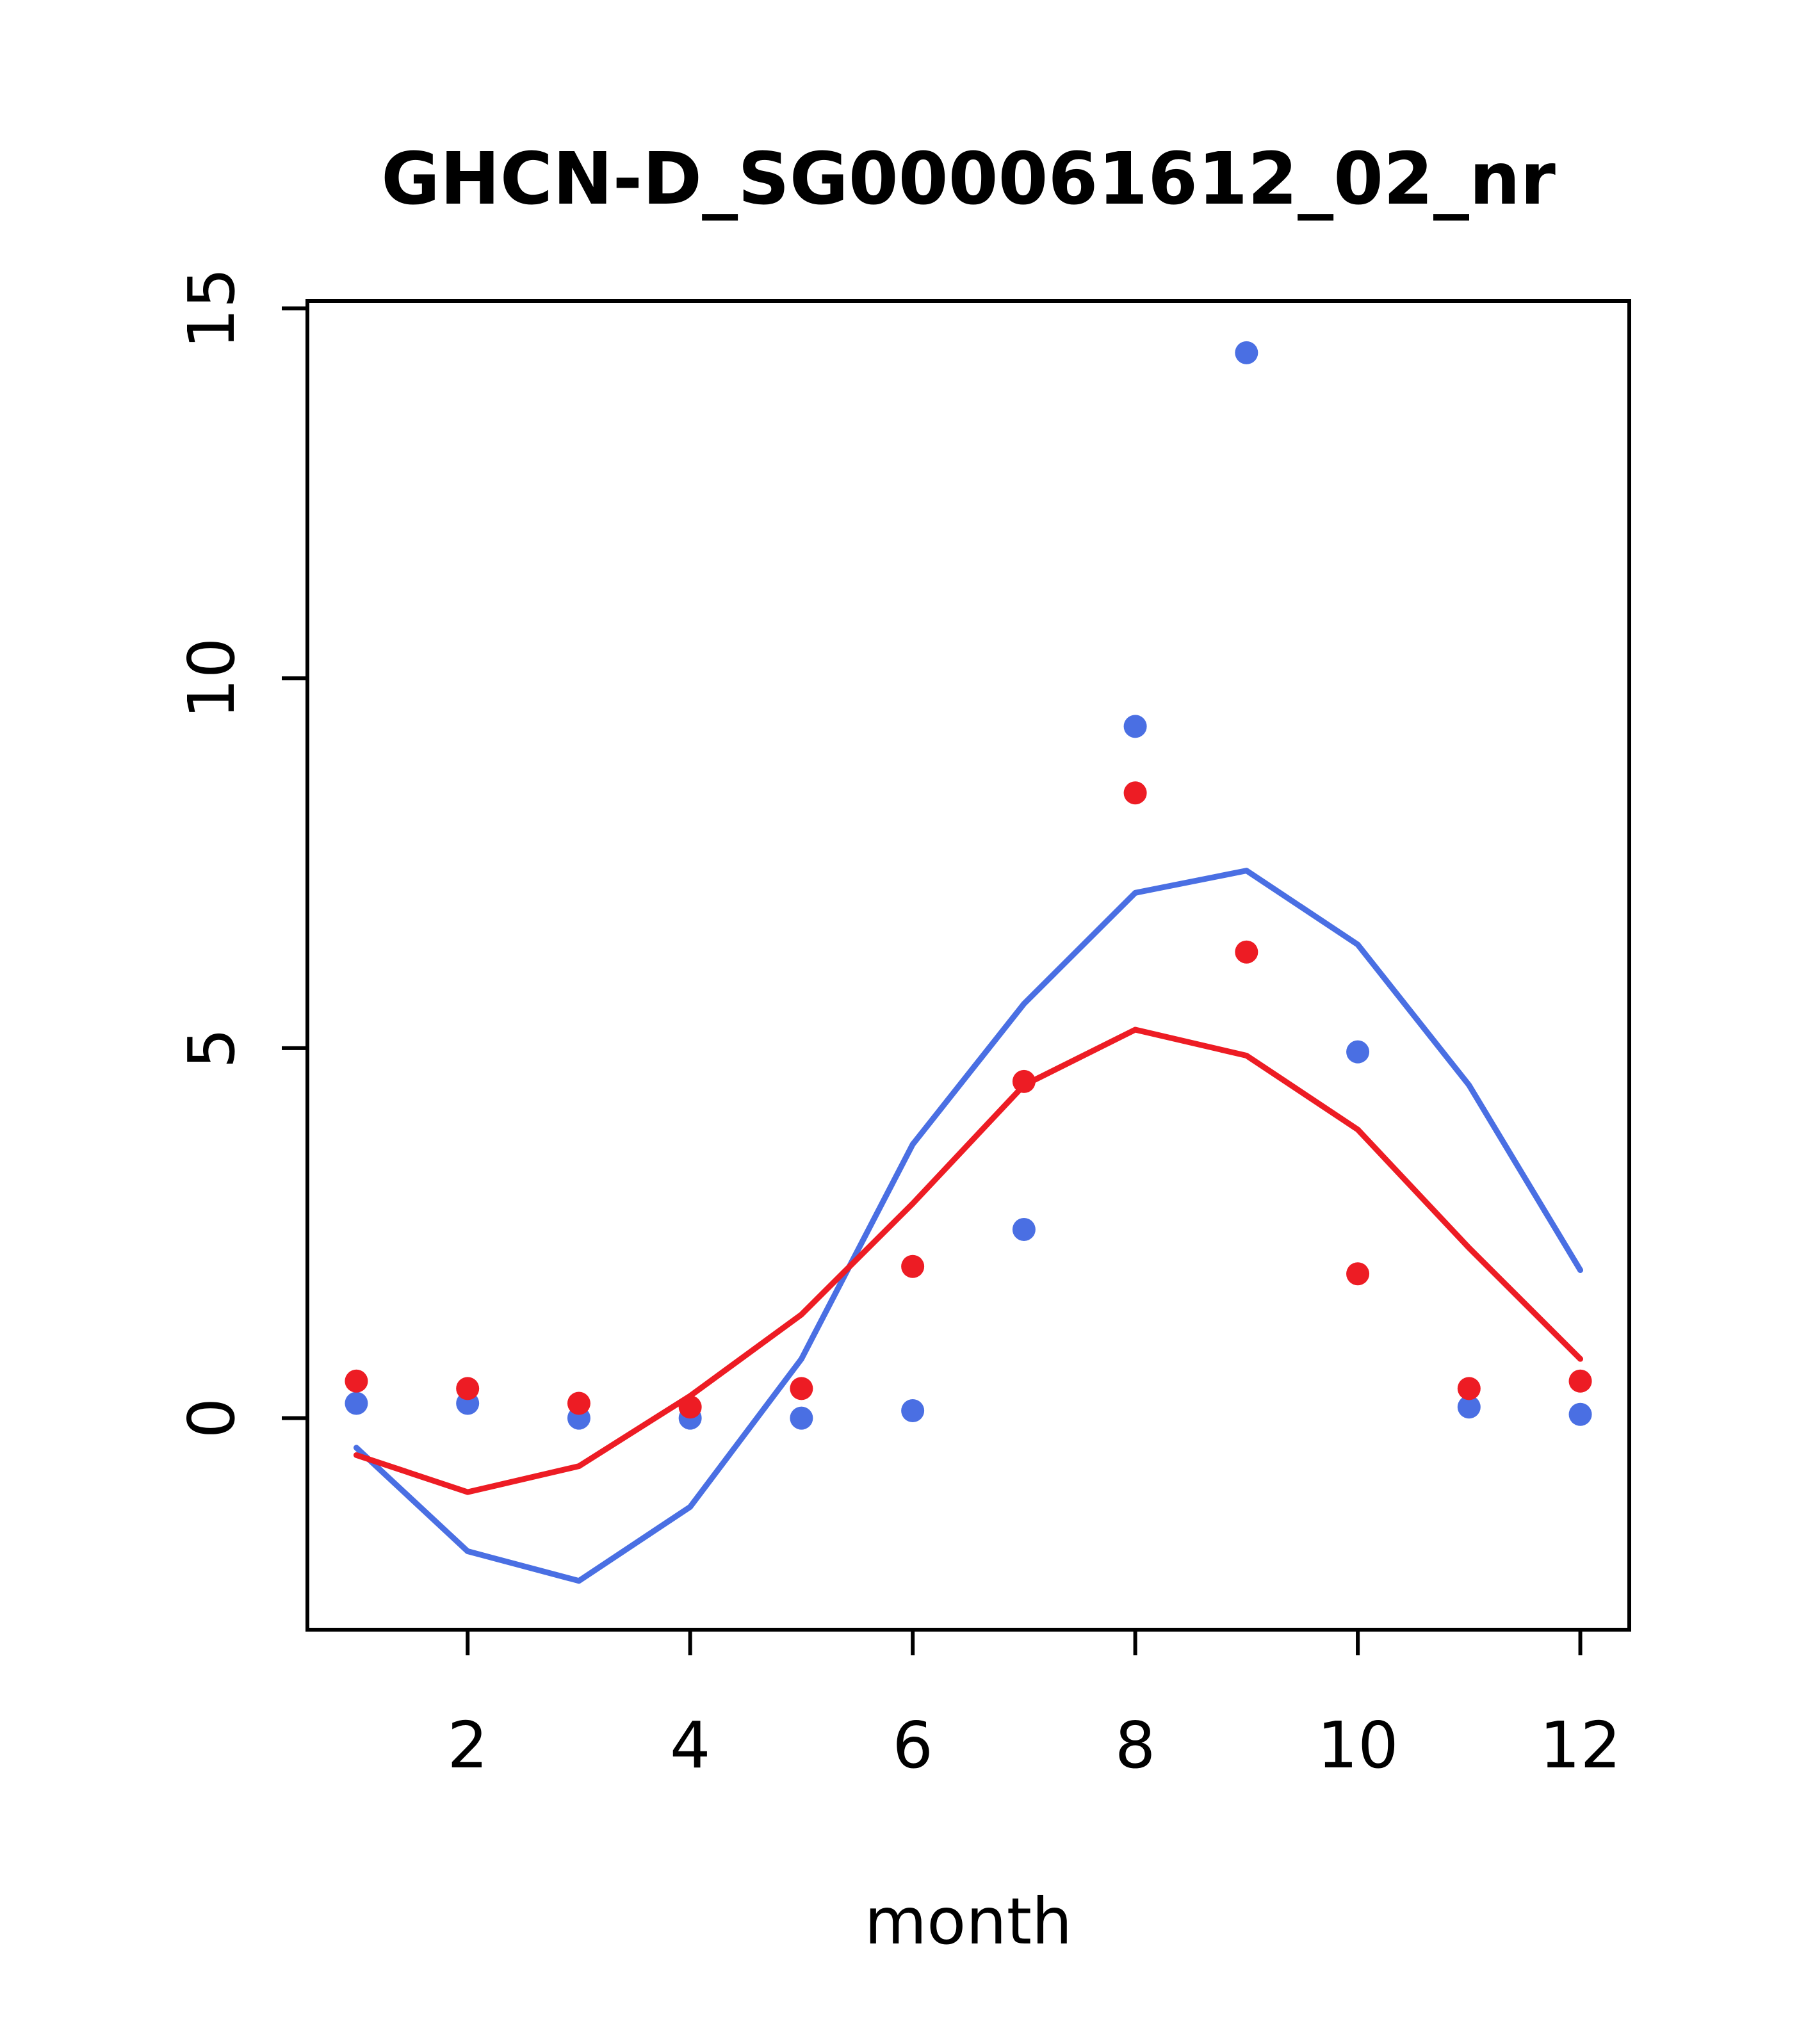 The height and width of the screenshot is (2044, 1815). What do you see at coordinates (912, 1745) in the screenshot?
I see `x-tick-label: 6` at bounding box center [912, 1745].